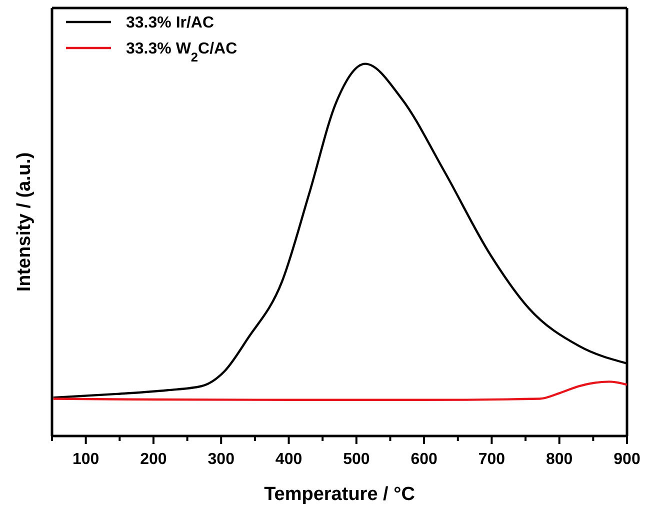  What do you see at coordinates (356, 459) in the screenshot?
I see `x-tick-label: 500` at bounding box center [356, 459].